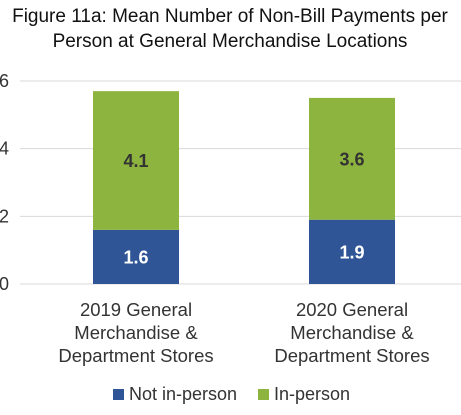  What do you see at coordinates (230, 41) in the screenshot?
I see `chart-title-line-2: Person at General Merchandise Locations` at bounding box center [230, 41].